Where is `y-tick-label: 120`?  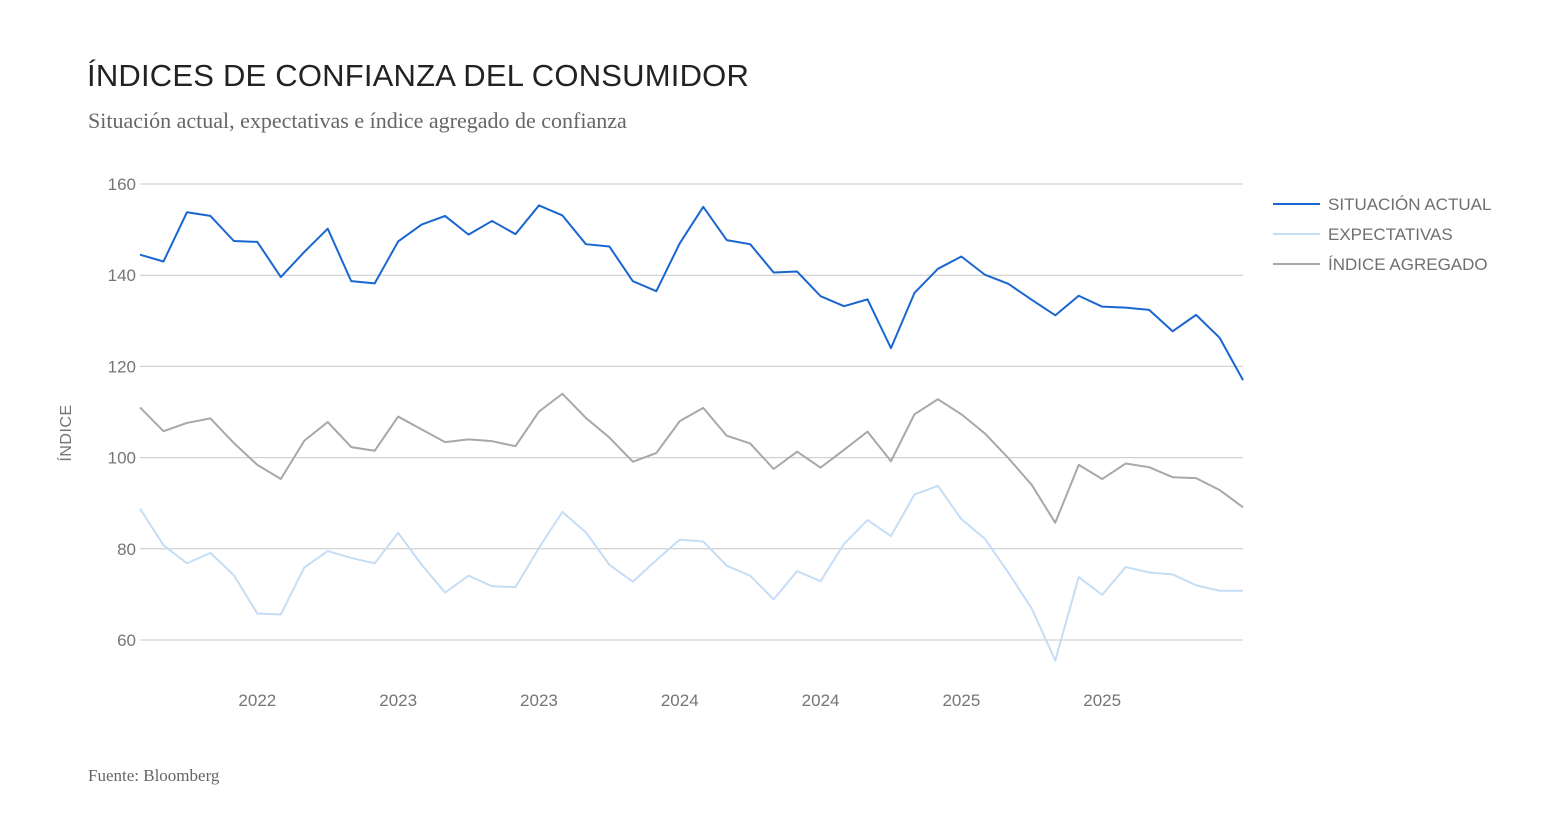 y-tick-label: 120 is located at coordinates (122, 366).